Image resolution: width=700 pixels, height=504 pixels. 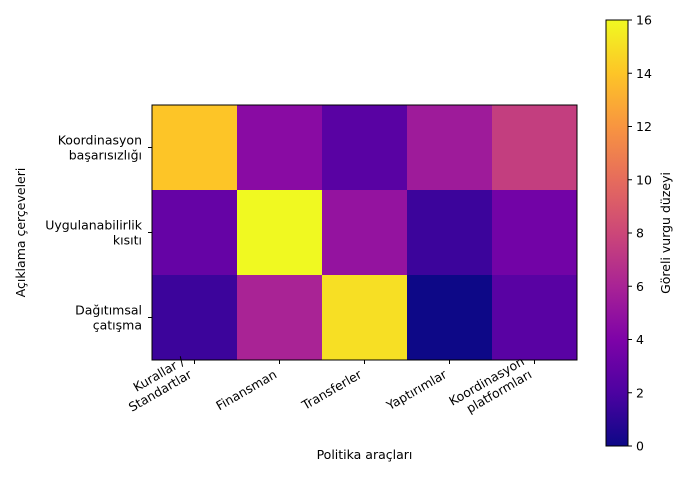 I want to click on x-tick-label: Koordinasyonplatformları, so click(x=490, y=388).